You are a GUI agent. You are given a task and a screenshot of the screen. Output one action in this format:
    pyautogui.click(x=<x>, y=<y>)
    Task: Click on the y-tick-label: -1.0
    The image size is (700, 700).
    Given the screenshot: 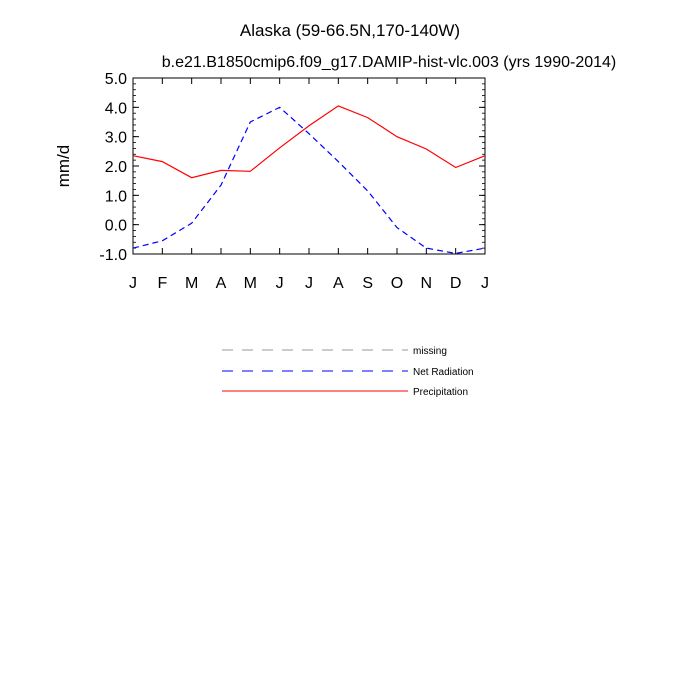 What is the action you would take?
    pyautogui.click(x=113, y=255)
    